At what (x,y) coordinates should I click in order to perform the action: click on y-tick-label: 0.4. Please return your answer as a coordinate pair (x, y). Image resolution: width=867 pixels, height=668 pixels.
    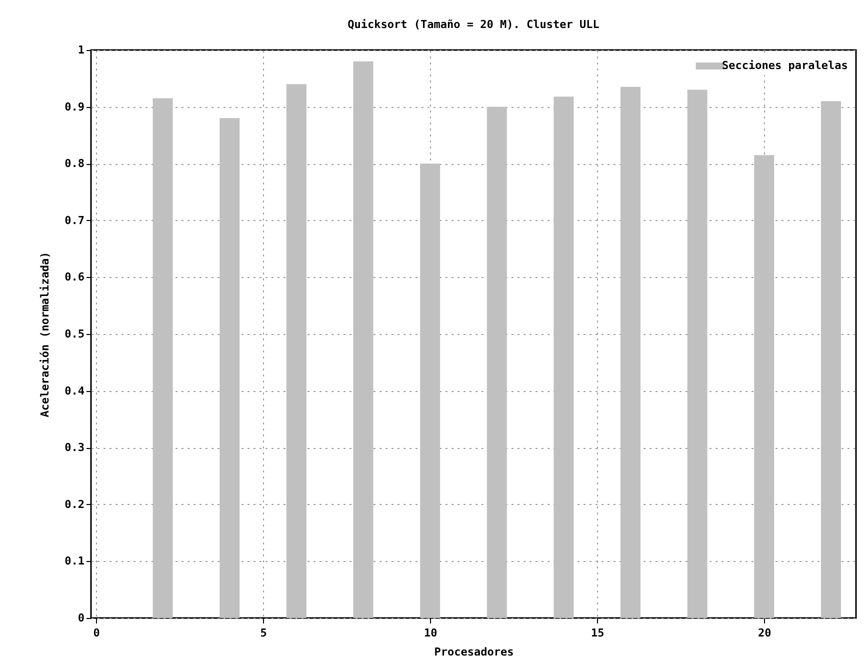
    Looking at the image, I should click on (74, 391).